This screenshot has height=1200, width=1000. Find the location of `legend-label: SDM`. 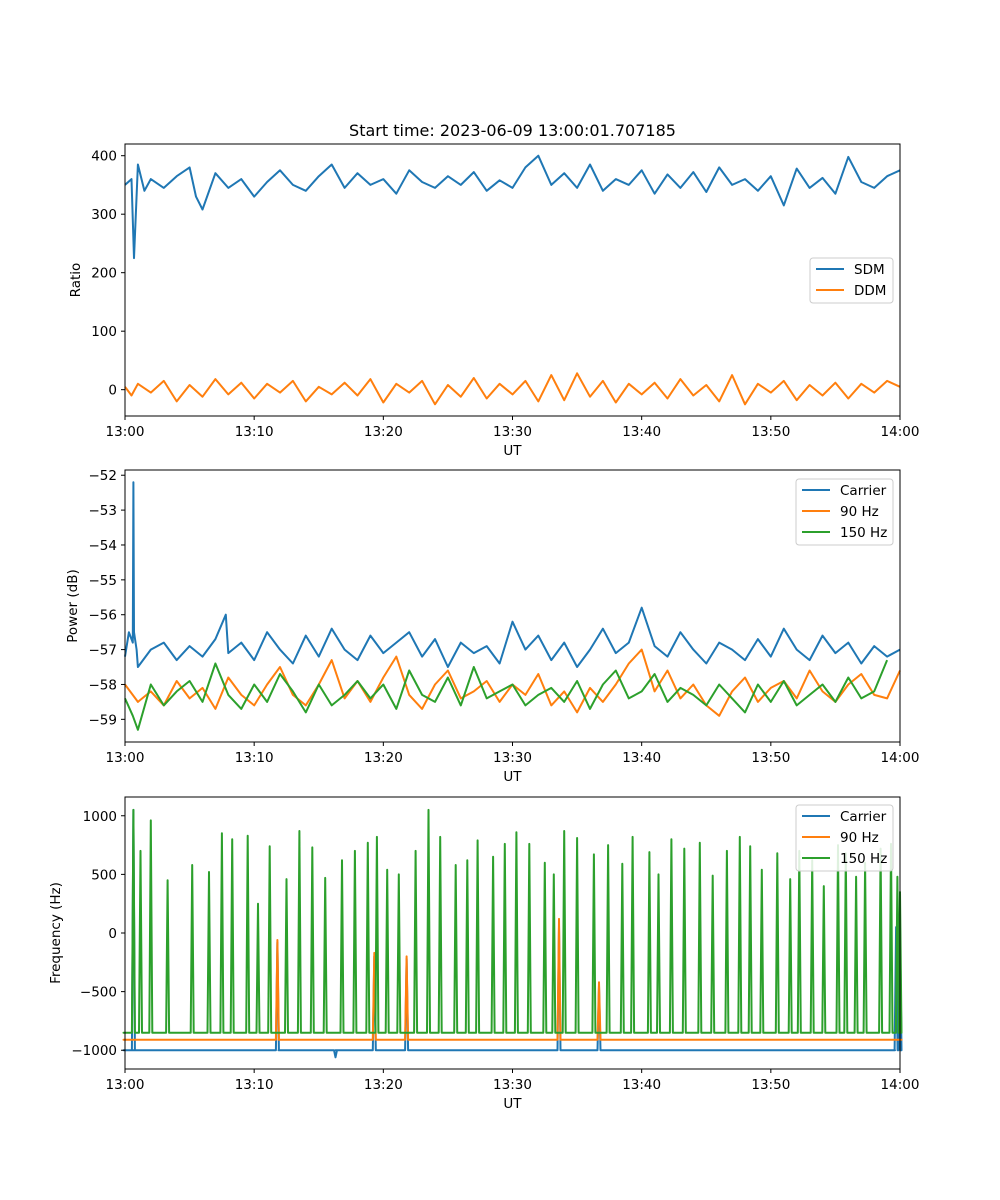

legend-label: SDM is located at coordinates (869, 270).